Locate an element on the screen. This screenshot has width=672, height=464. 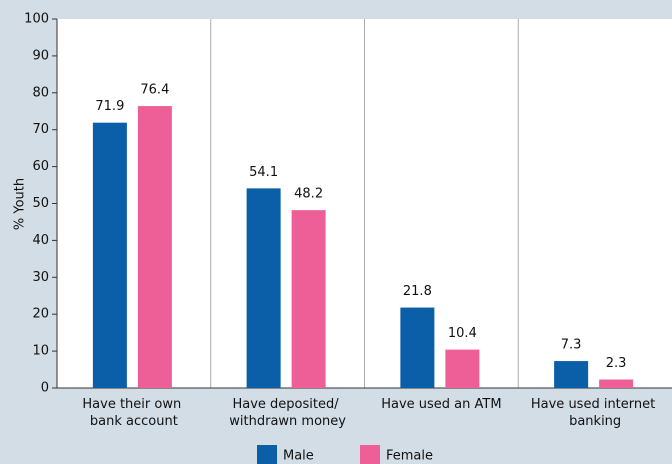
x-tick-label: Have used an ATM is located at coordinates (441, 404).